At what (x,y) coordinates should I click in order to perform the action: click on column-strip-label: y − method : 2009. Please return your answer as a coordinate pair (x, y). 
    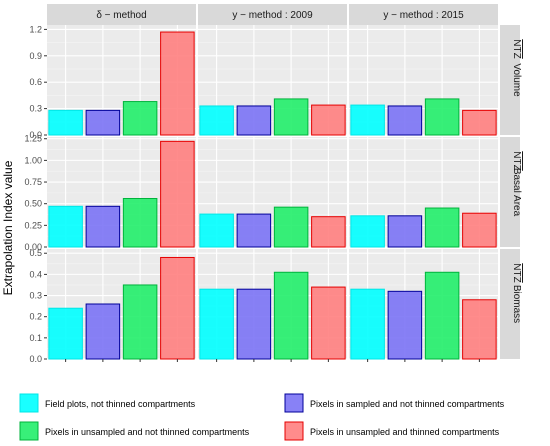
    Looking at the image, I should click on (272, 15).